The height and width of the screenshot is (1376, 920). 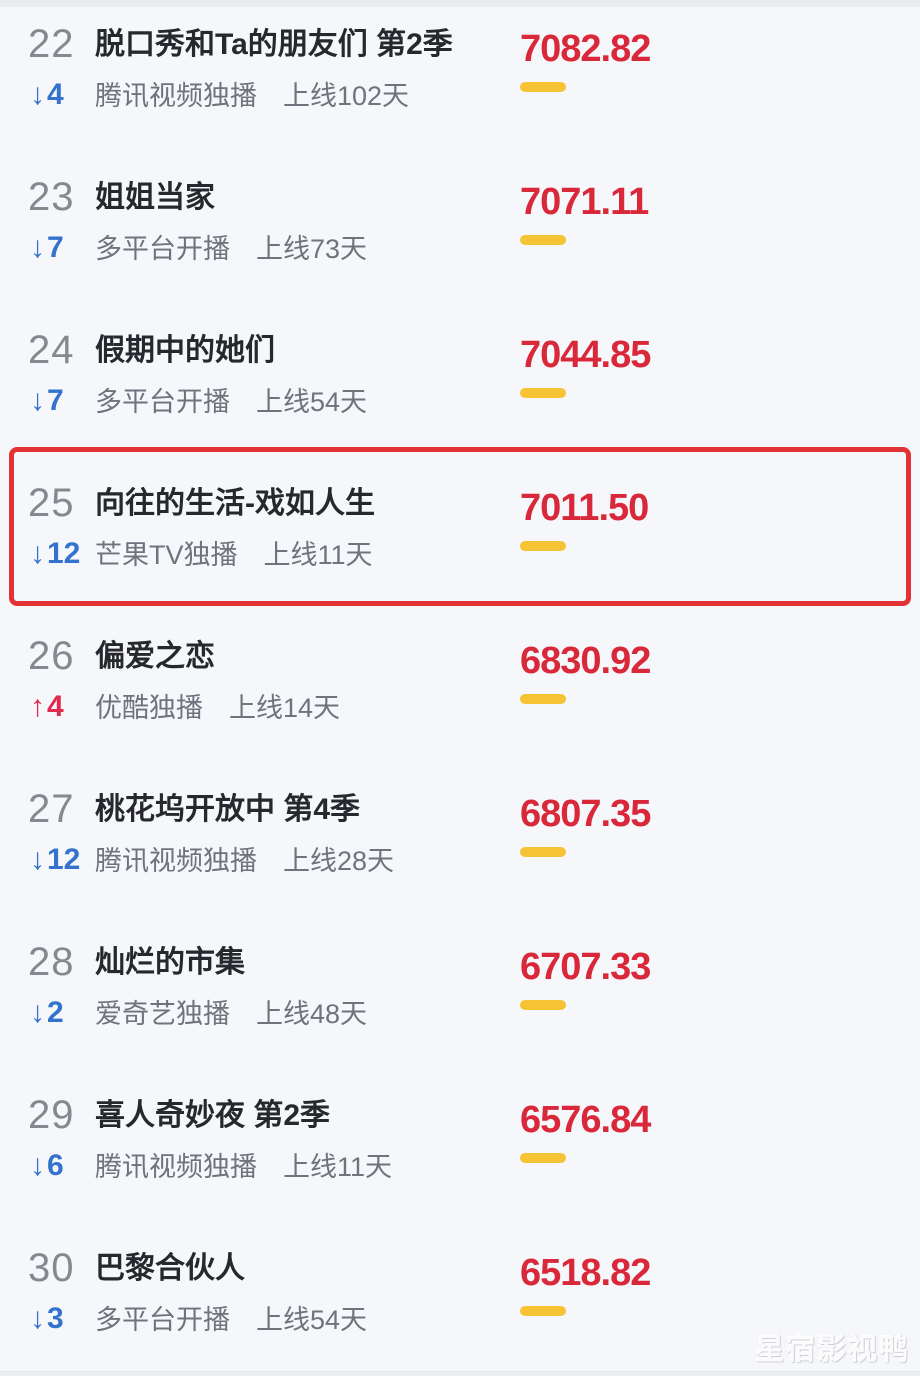 What do you see at coordinates (339, 861) in the screenshot?
I see `days-online-label: 上线28天` at bounding box center [339, 861].